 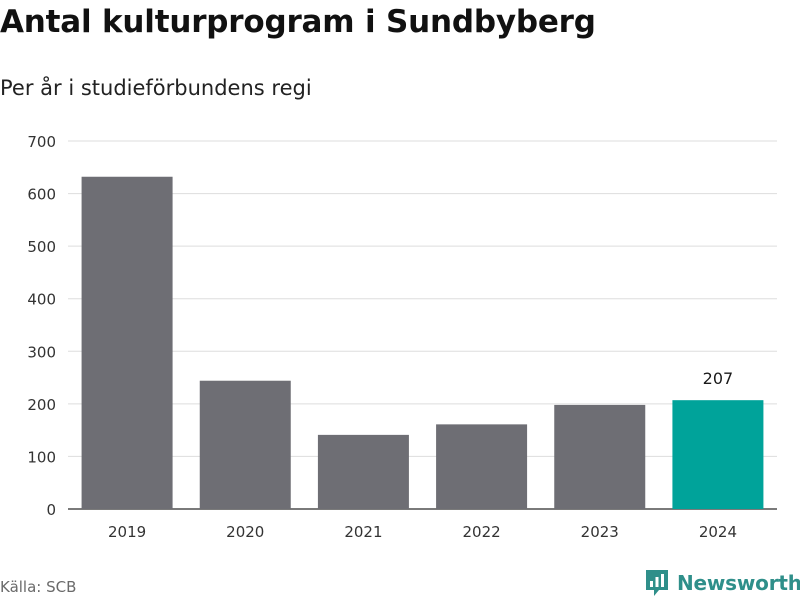 I want to click on bar-2024, so click(x=718, y=454).